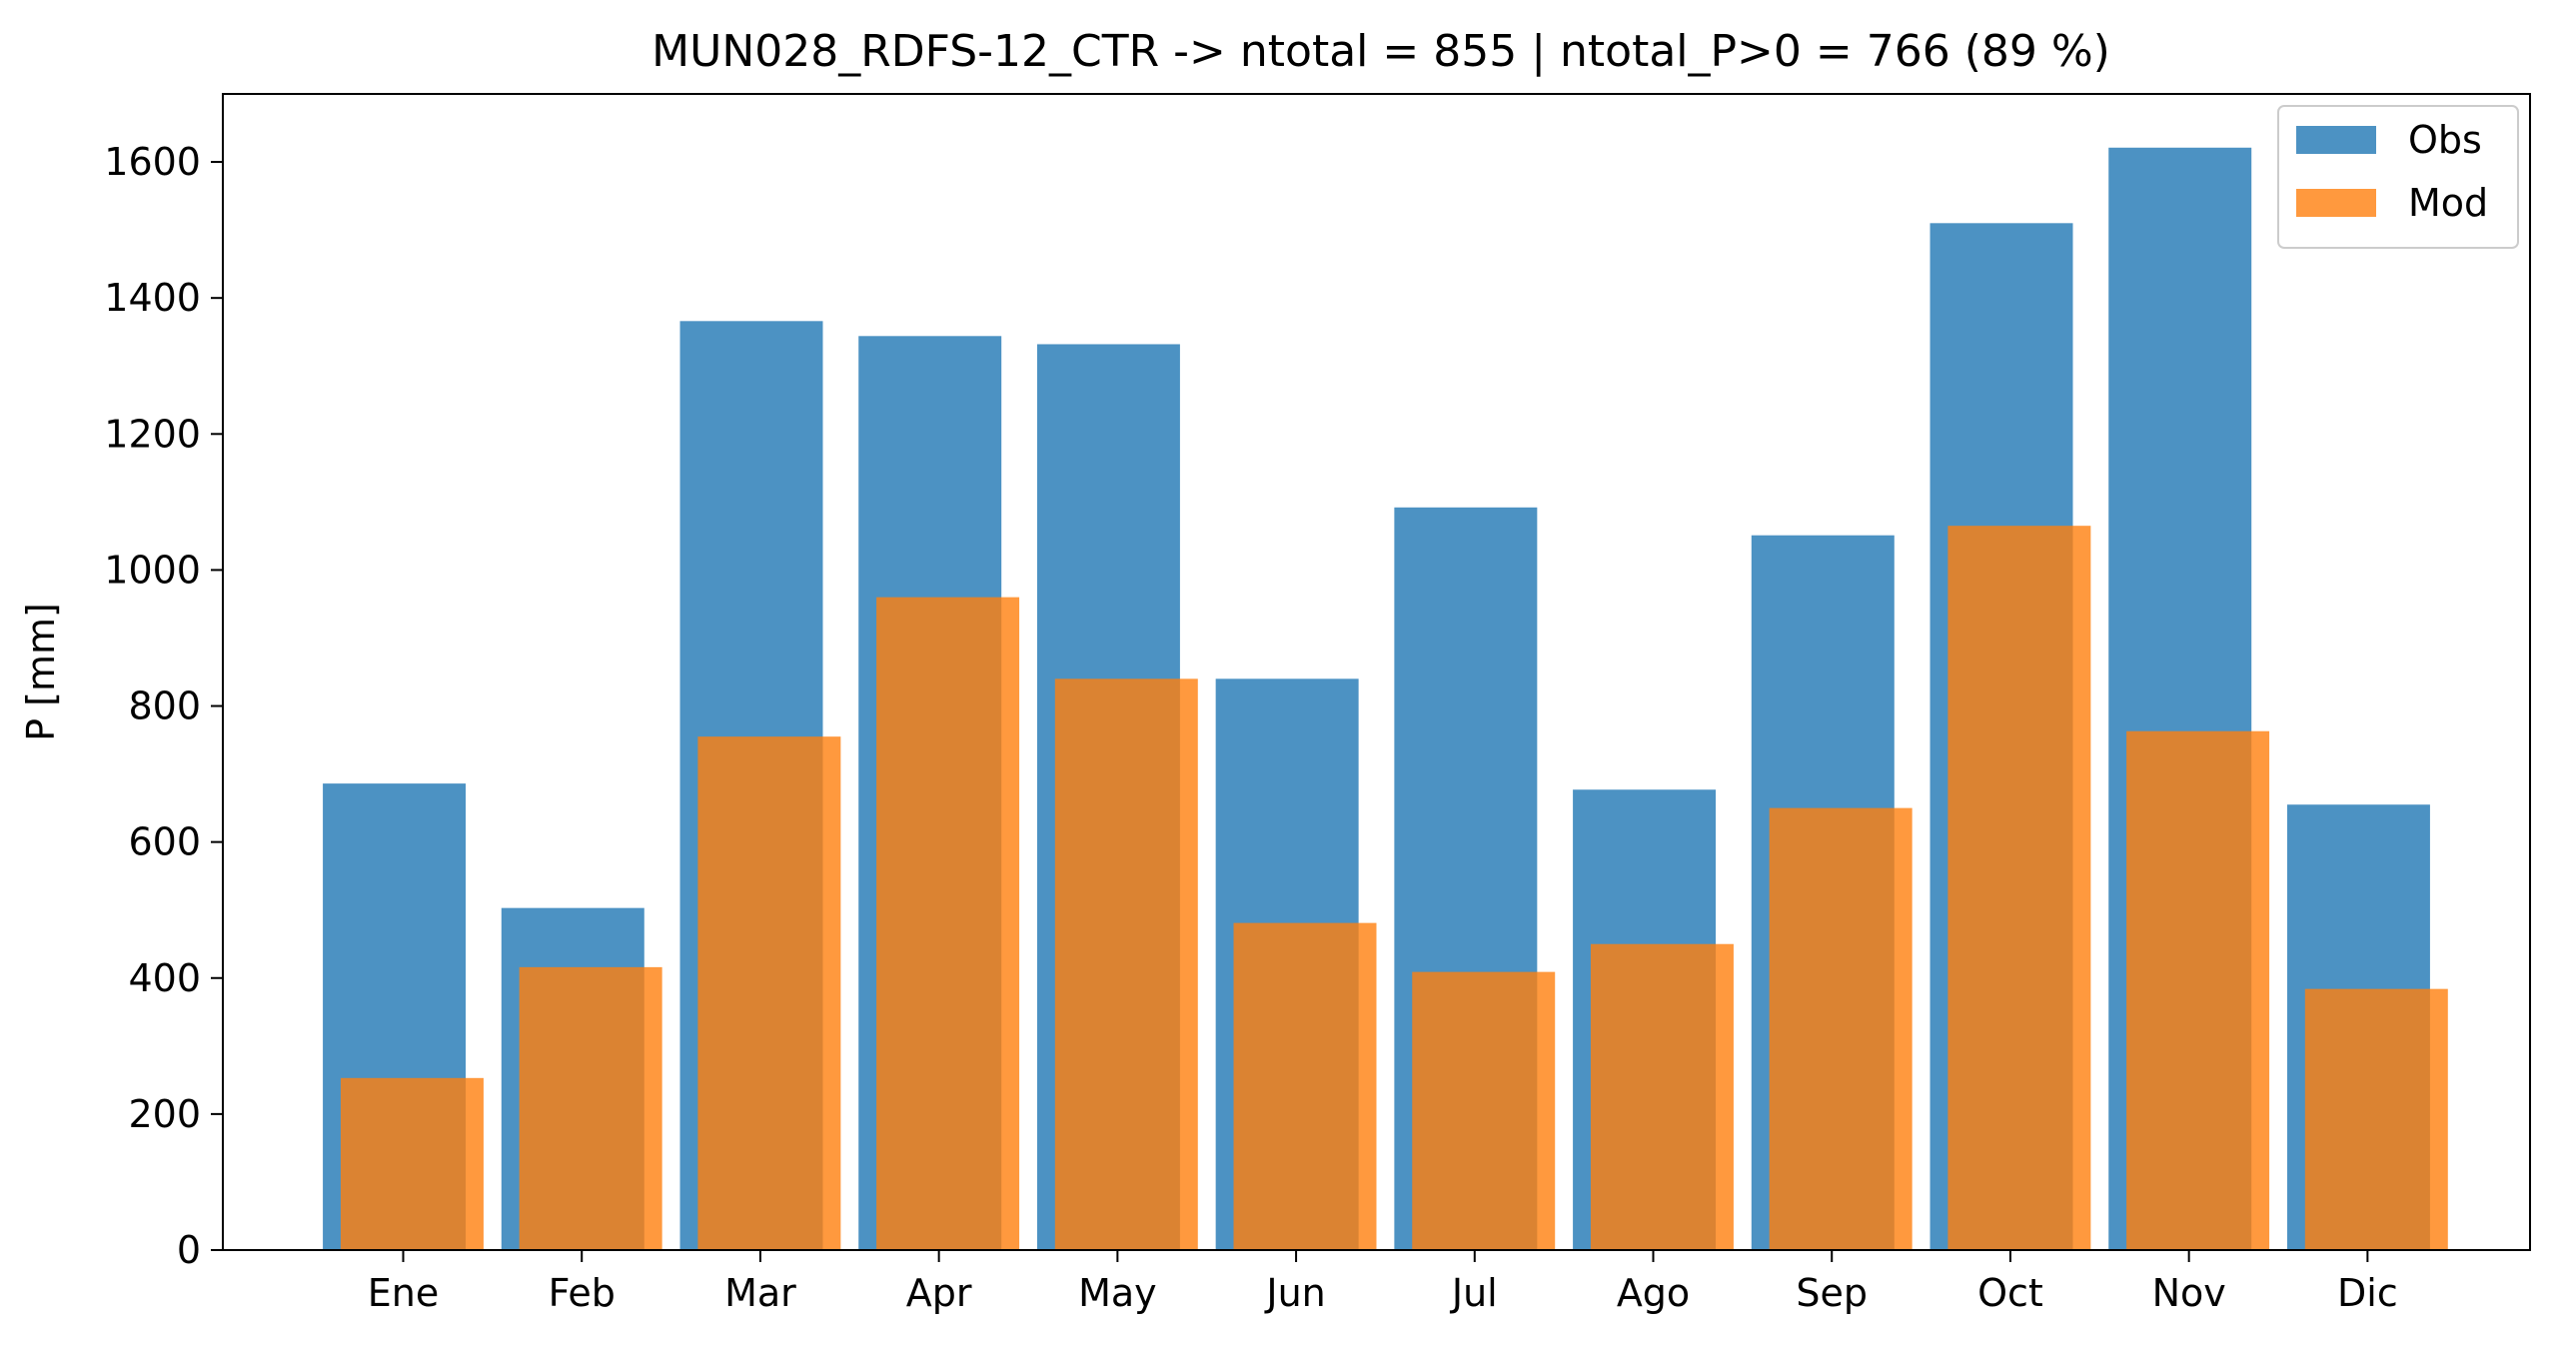 The height and width of the screenshot is (1348, 2576). Describe the element at coordinates (152, 298) in the screenshot. I see `y-tick-label: 1400` at that location.